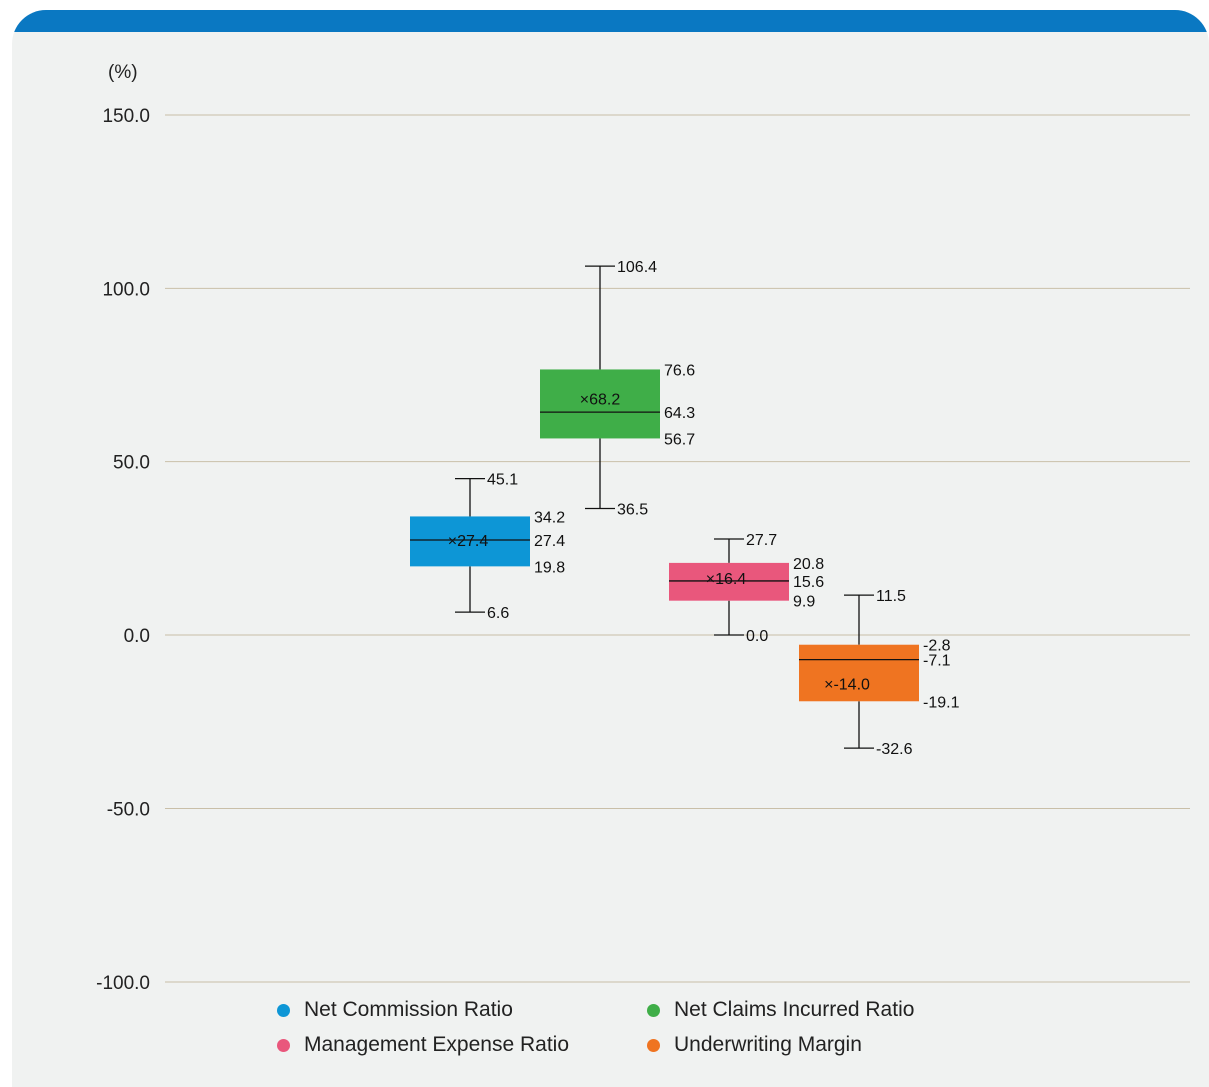  What do you see at coordinates (126, 116) in the screenshot?
I see `y-tick-label: 150.0` at bounding box center [126, 116].